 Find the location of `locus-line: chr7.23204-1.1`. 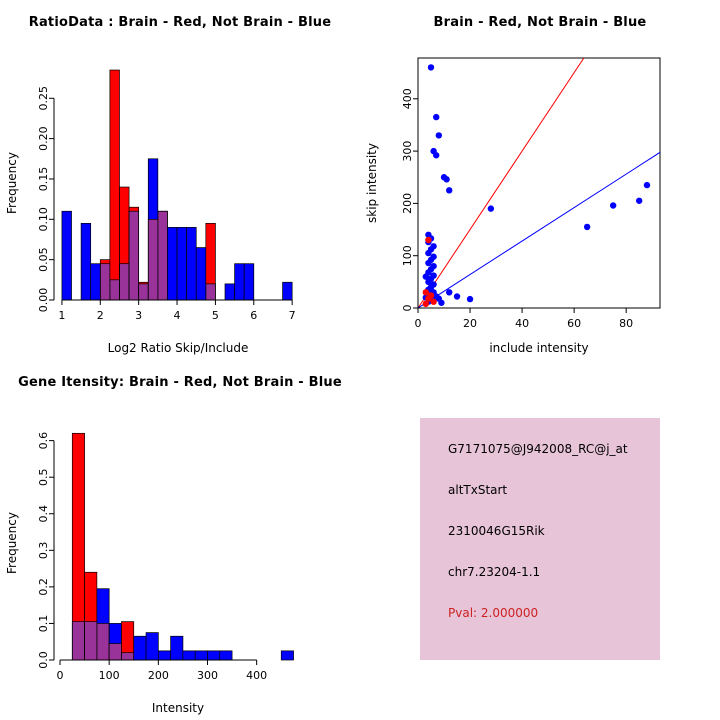

locus-line: chr7.23204-1.1 is located at coordinates (494, 572).